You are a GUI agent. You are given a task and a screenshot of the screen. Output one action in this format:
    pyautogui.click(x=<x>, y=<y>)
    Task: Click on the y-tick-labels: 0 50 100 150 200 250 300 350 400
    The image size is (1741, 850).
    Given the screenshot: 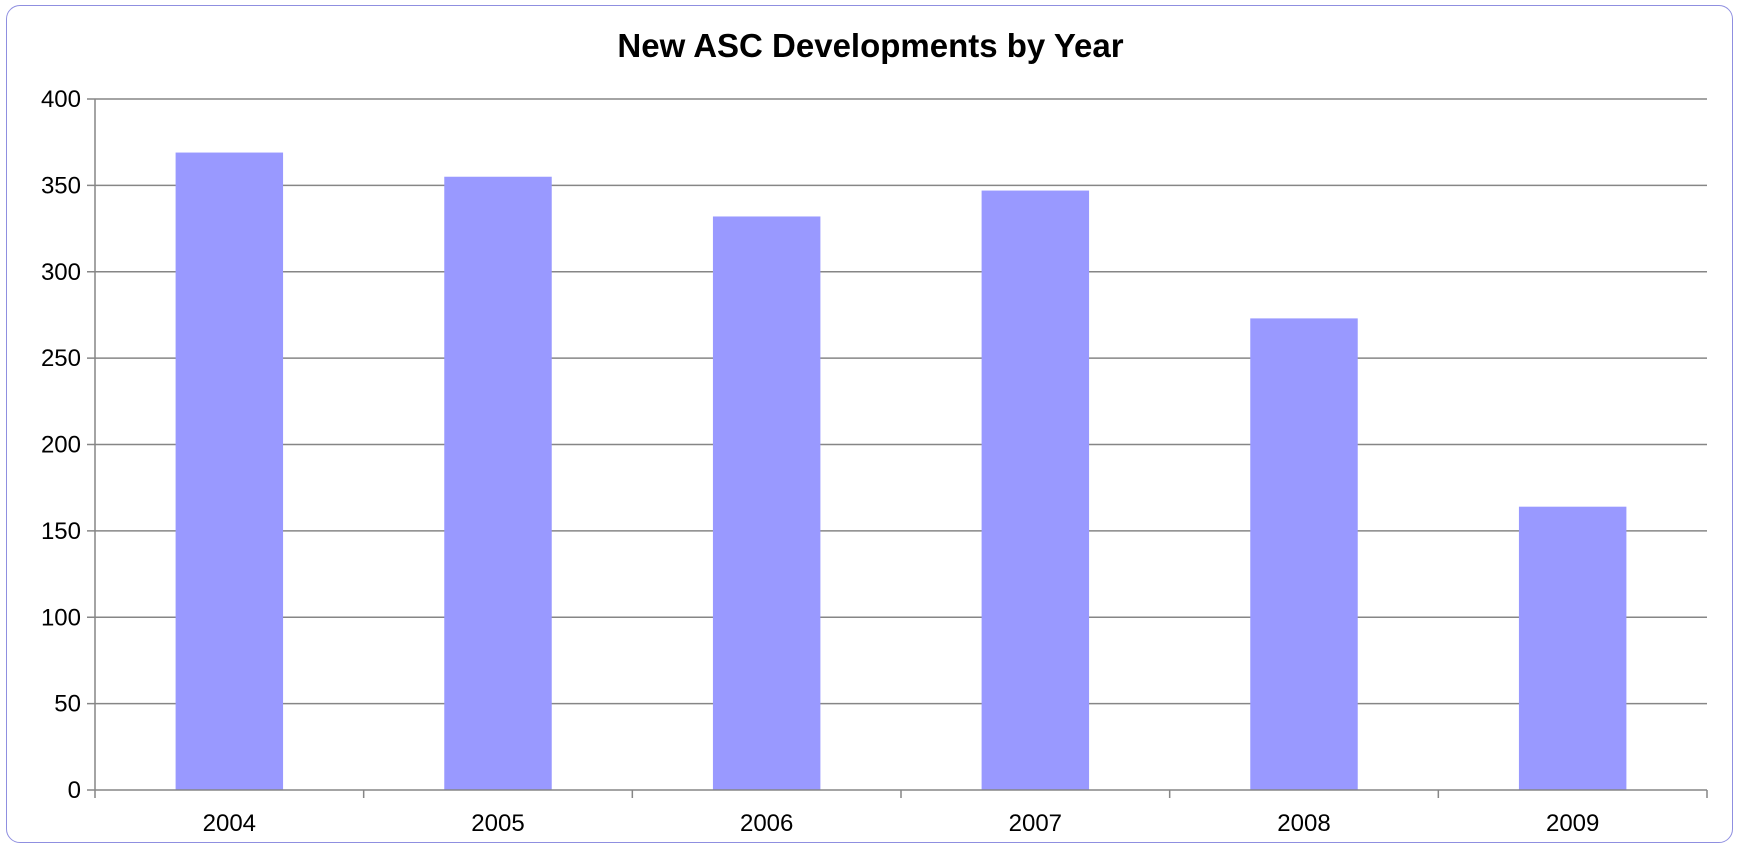 What is the action you would take?
    pyautogui.click(x=61, y=445)
    